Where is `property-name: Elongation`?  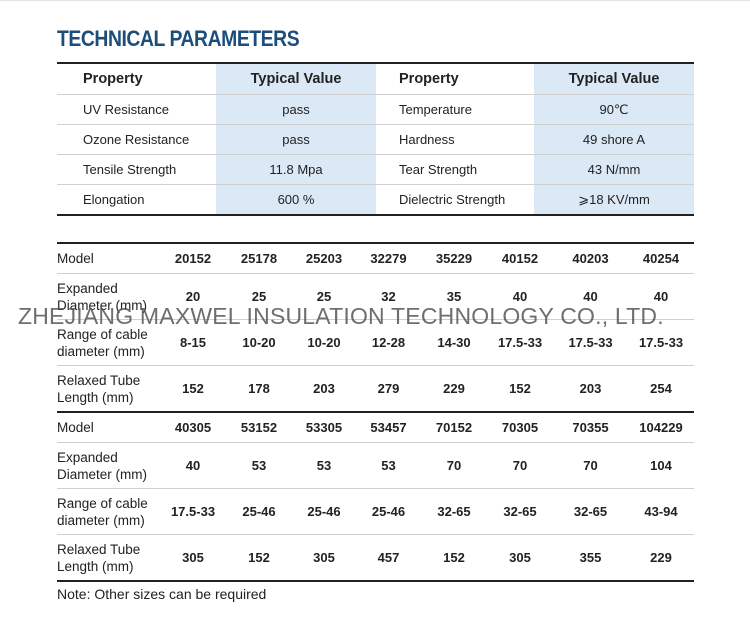
property-name: Elongation is located at coordinates (136, 200).